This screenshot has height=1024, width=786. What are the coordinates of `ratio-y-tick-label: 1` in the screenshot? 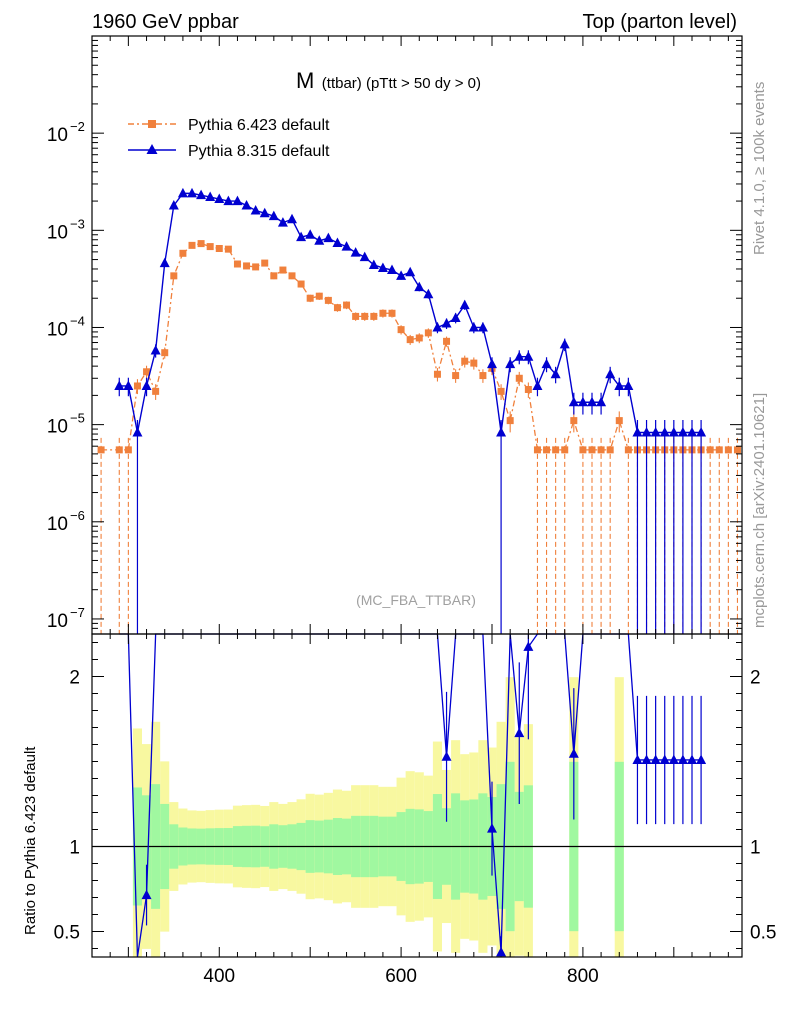 It's located at (74, 848).